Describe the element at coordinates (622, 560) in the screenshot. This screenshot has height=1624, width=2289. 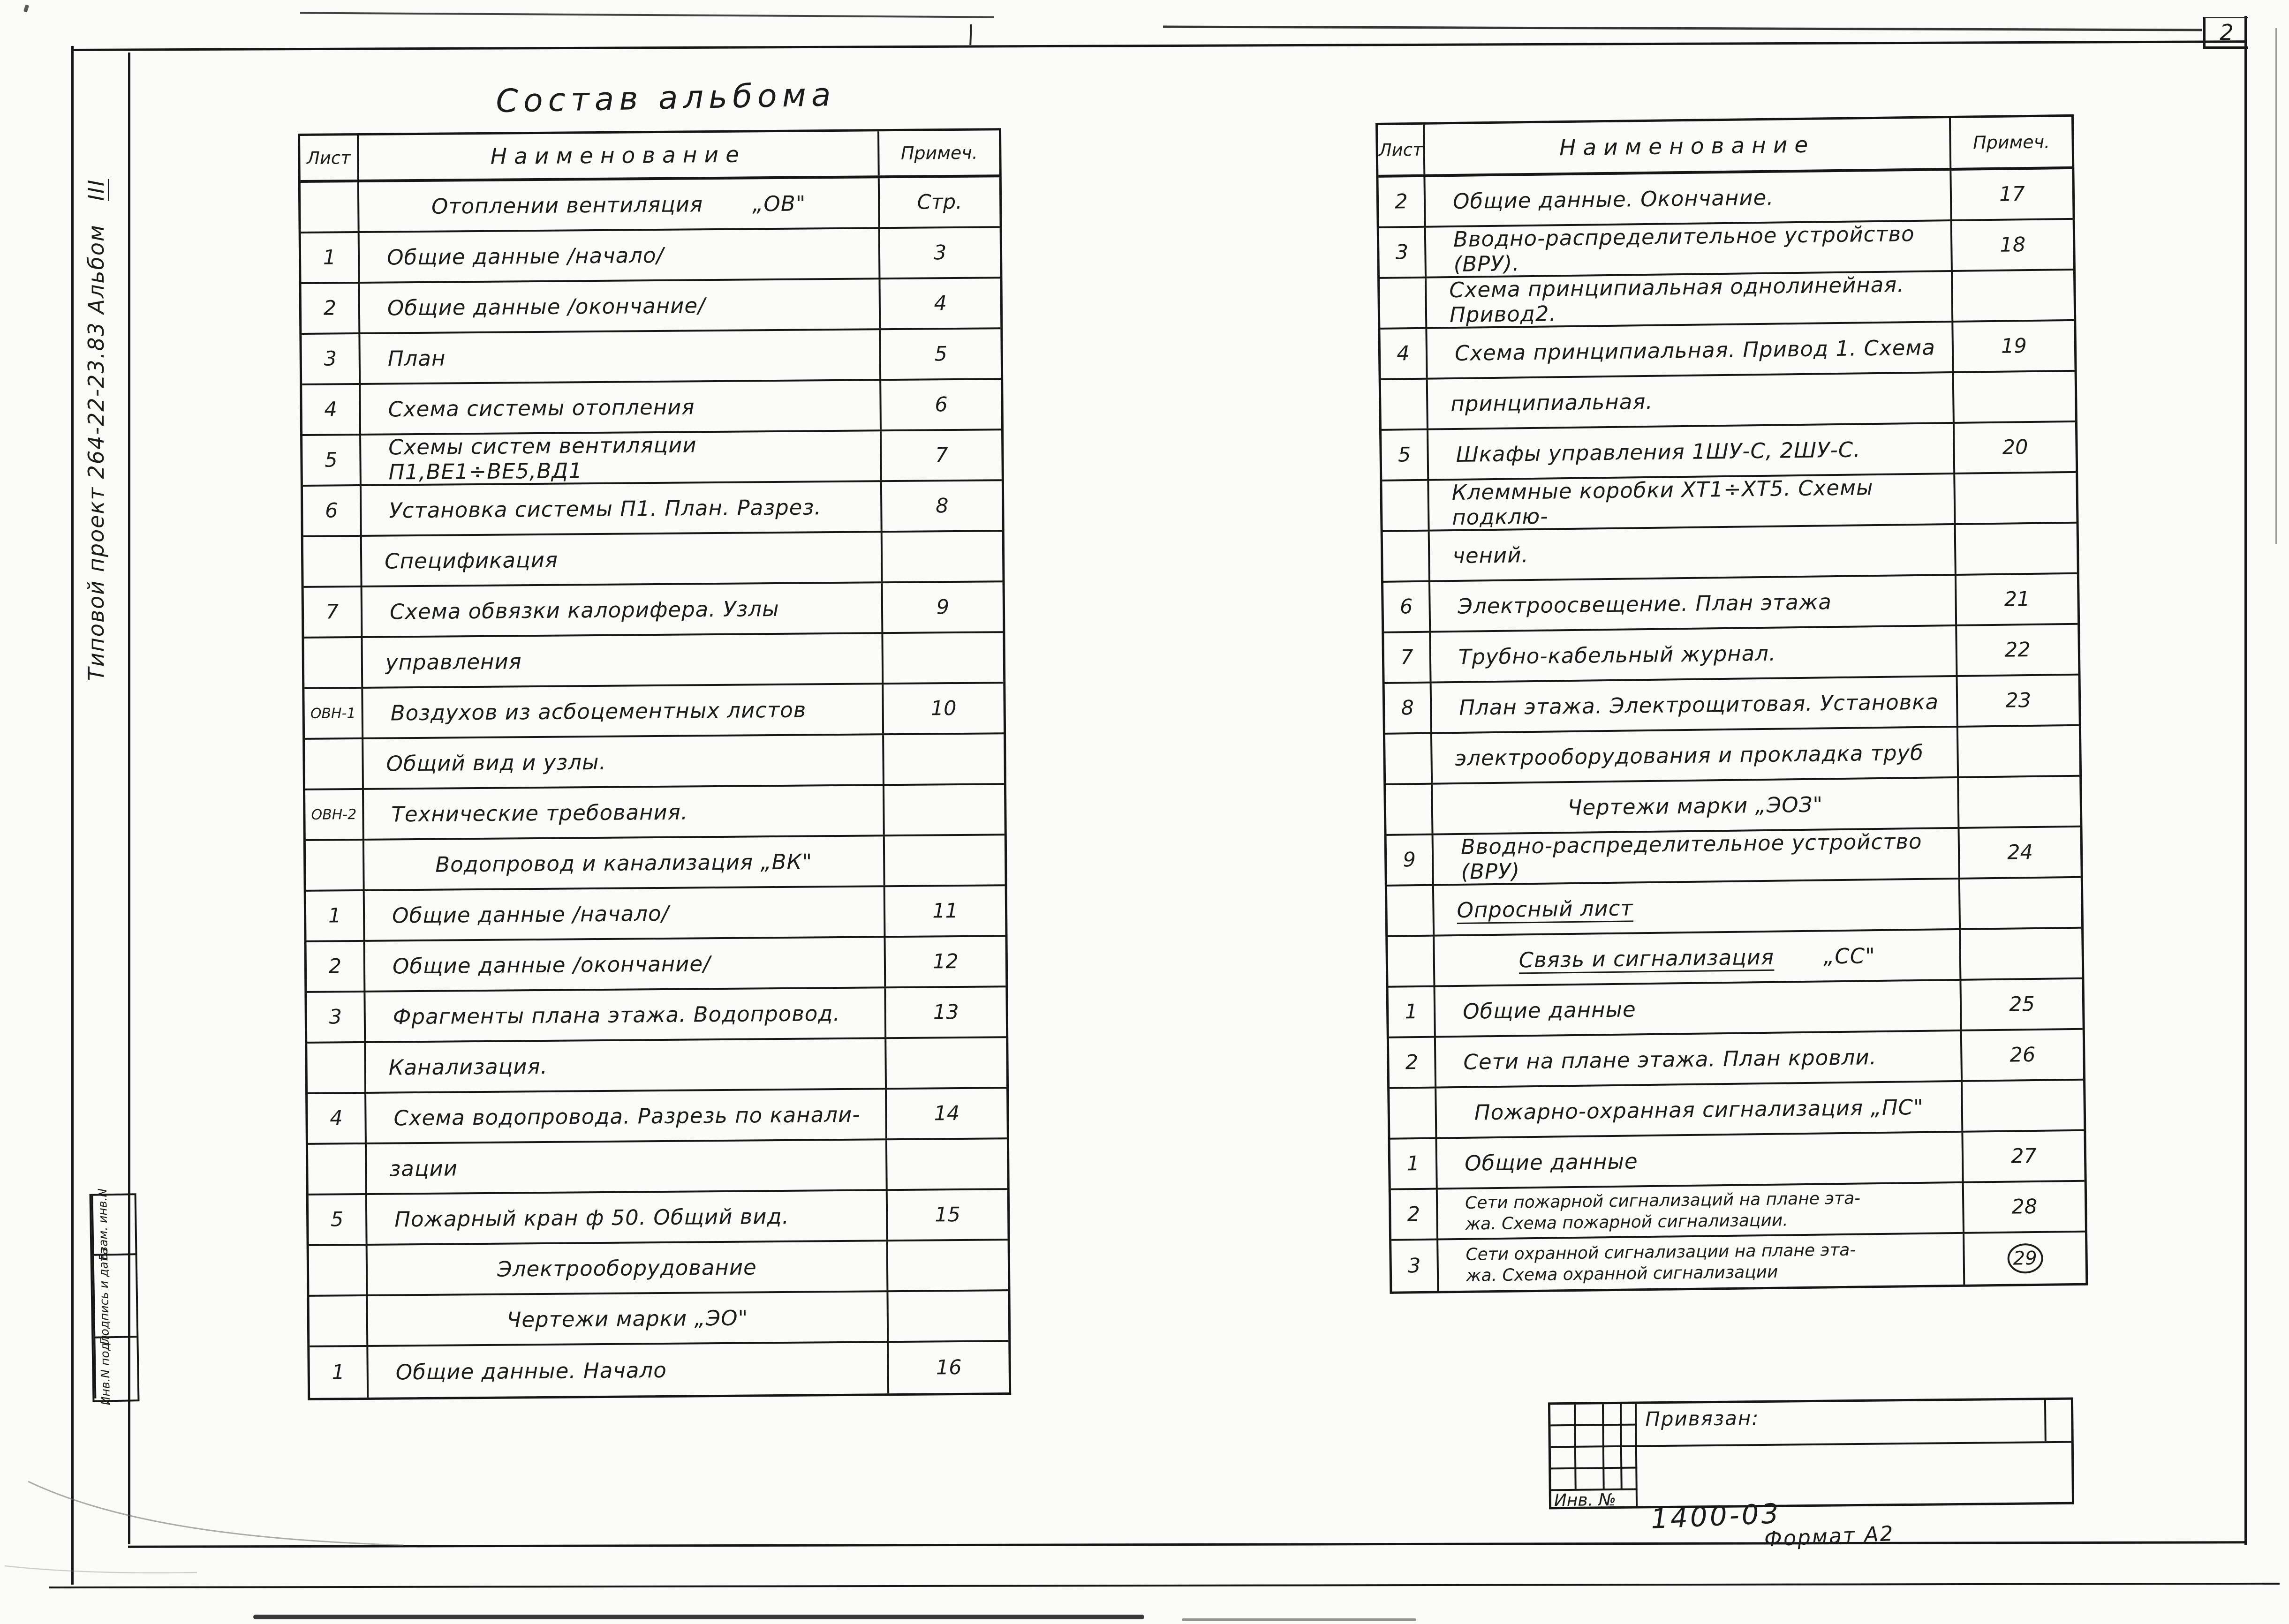
I see `name-cell: Спецификация` at that location.